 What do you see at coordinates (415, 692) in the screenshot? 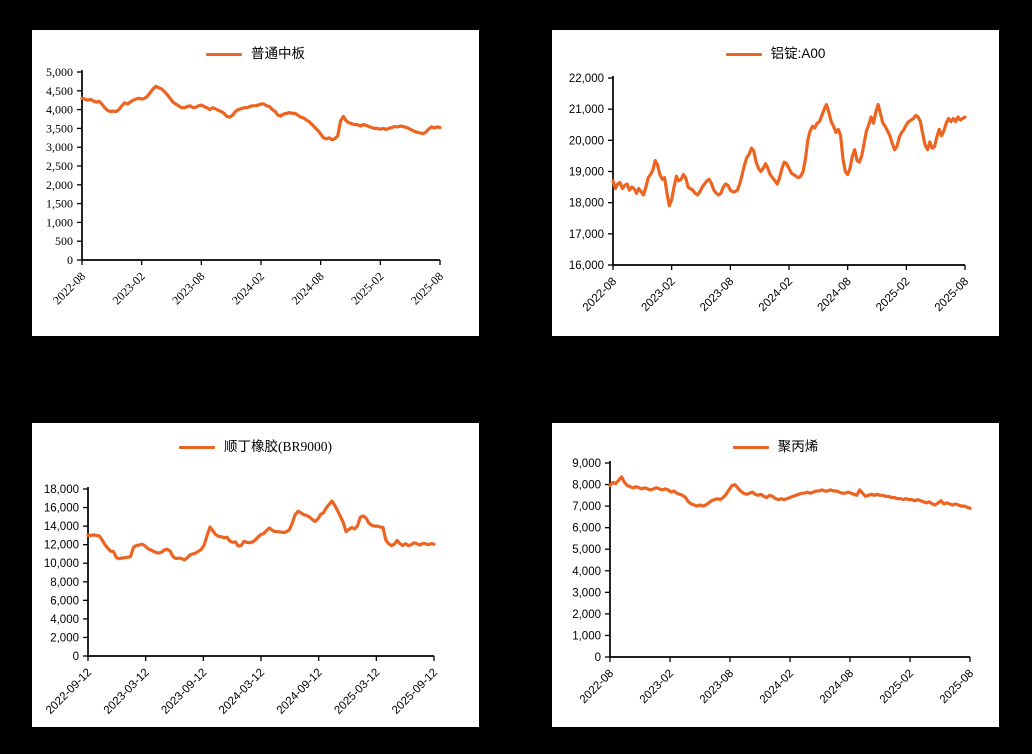
I see `svg-text: 2025-09-12` at bounding box center [415, 692].